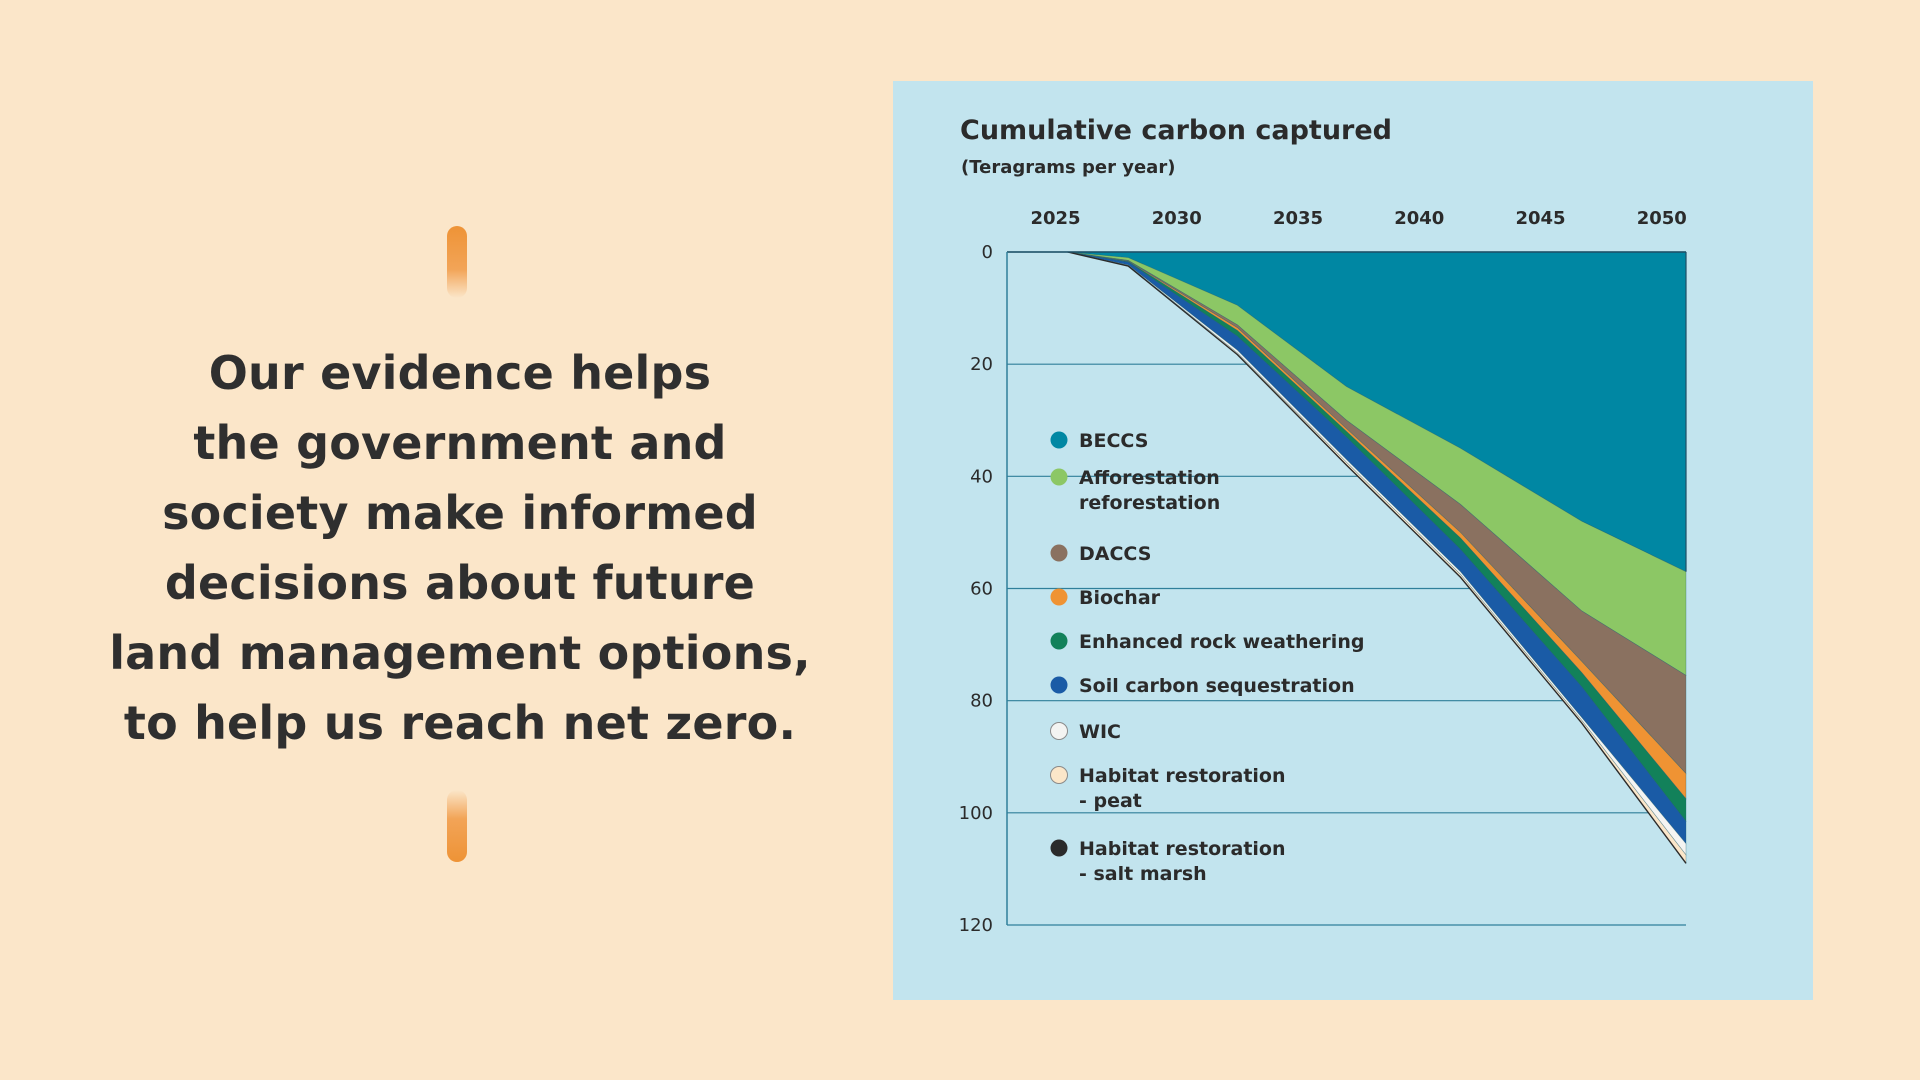 Image resolution: width=1920 pixels, height=1080 pixels. I want to click on legend-entry: Habitat restoration - peat, so click(1168, 788).